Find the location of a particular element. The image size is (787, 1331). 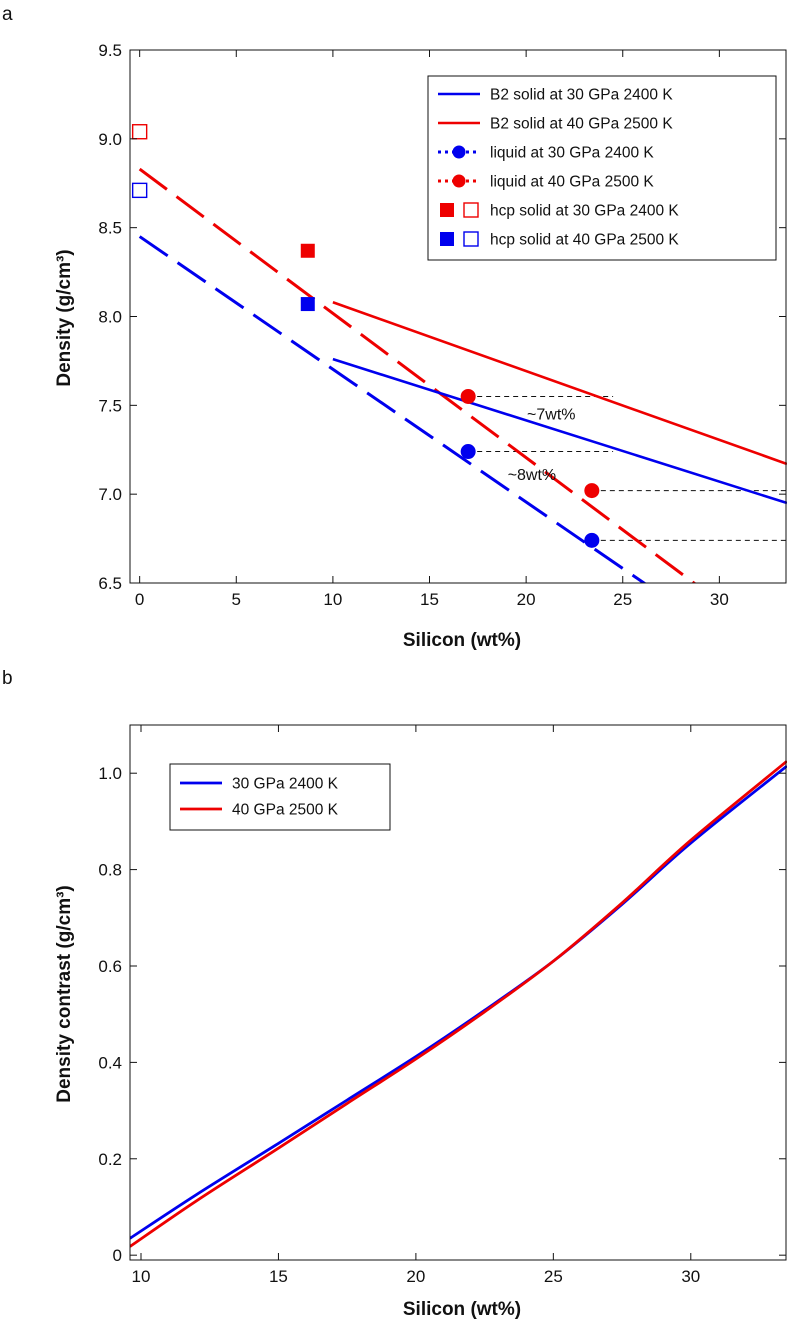

legend-label: B2 solid at 40 GPa 2500 K is located at coordinates (581, 124).